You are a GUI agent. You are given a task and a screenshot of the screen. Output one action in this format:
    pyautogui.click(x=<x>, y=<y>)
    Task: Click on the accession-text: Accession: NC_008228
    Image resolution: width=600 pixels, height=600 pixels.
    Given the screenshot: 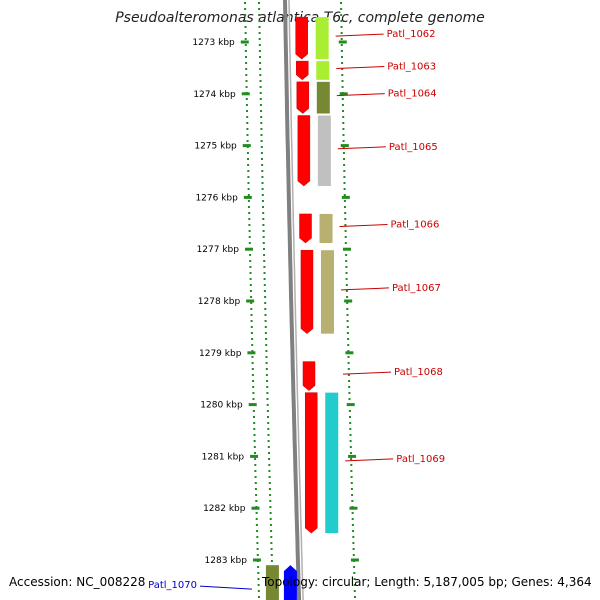 What is the action you would take?
    pyautogui.click(x=77, y=582)
    